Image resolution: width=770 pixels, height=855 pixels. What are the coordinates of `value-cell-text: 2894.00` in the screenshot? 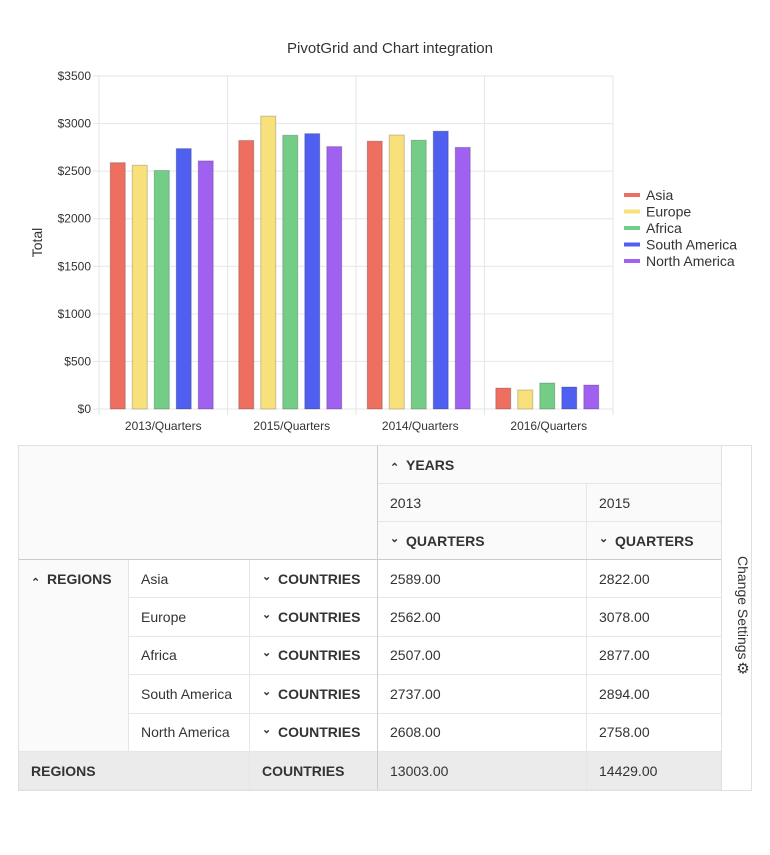 It's located at (624, 693).